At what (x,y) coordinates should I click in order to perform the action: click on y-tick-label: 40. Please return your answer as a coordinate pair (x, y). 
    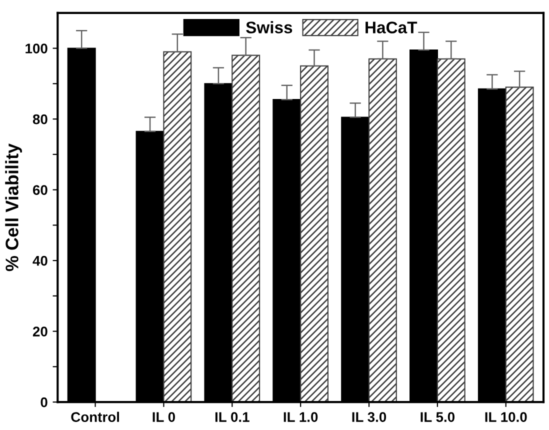
    Looking at the image, I should click on (40, 261).